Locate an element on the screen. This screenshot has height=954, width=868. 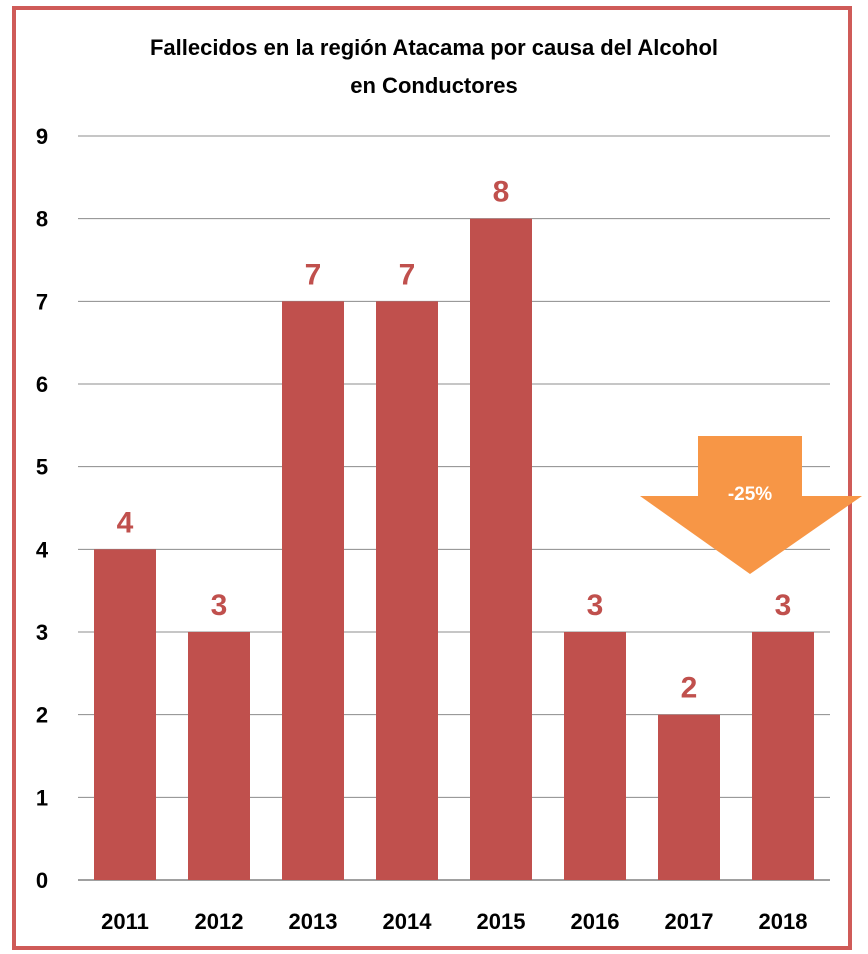
y-tick-label: 9 is located at coordinates (42, 136).